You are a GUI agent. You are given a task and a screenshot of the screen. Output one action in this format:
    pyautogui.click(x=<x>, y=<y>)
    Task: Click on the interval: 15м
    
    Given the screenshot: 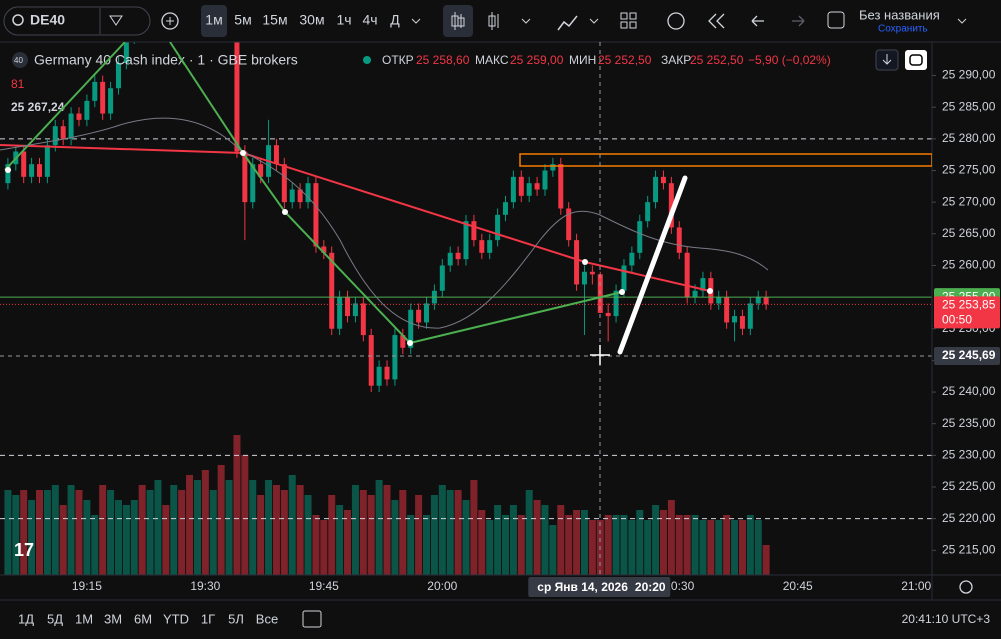 What is the action you would take?
    pyautogui.click(x=274, y=20)
    